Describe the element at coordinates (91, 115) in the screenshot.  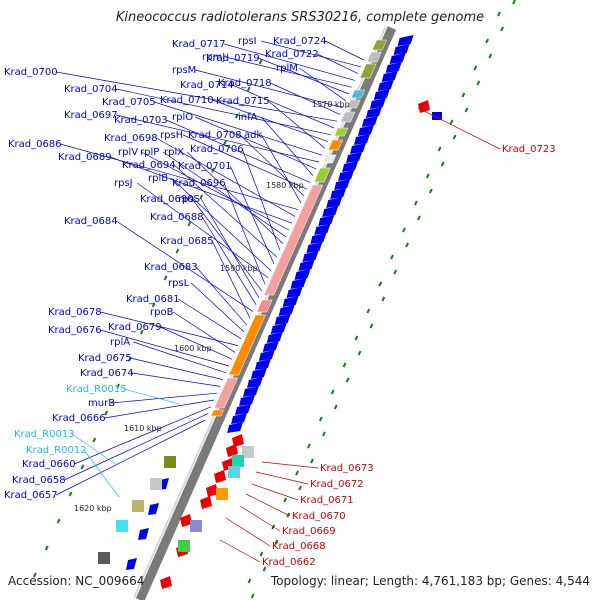
I see `label-krad_0697: Krad_0697` at that location.